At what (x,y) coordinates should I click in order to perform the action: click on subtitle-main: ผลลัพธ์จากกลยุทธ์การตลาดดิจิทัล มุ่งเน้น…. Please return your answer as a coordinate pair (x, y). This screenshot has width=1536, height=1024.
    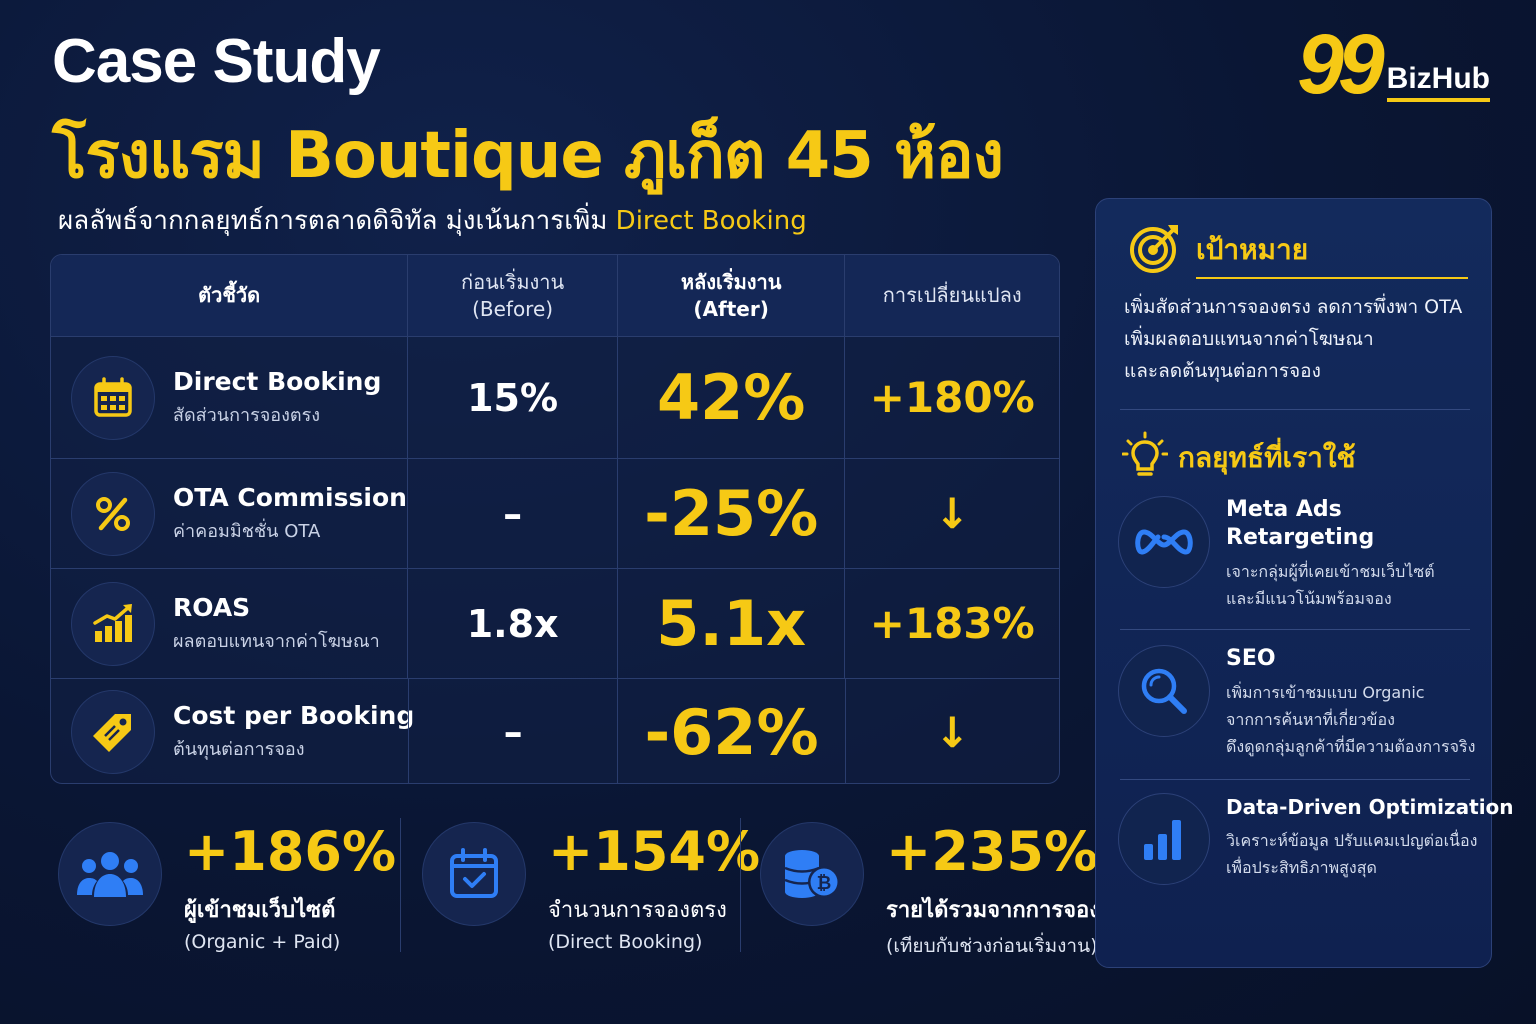
    Looking at the image, I should click on (333, 221).